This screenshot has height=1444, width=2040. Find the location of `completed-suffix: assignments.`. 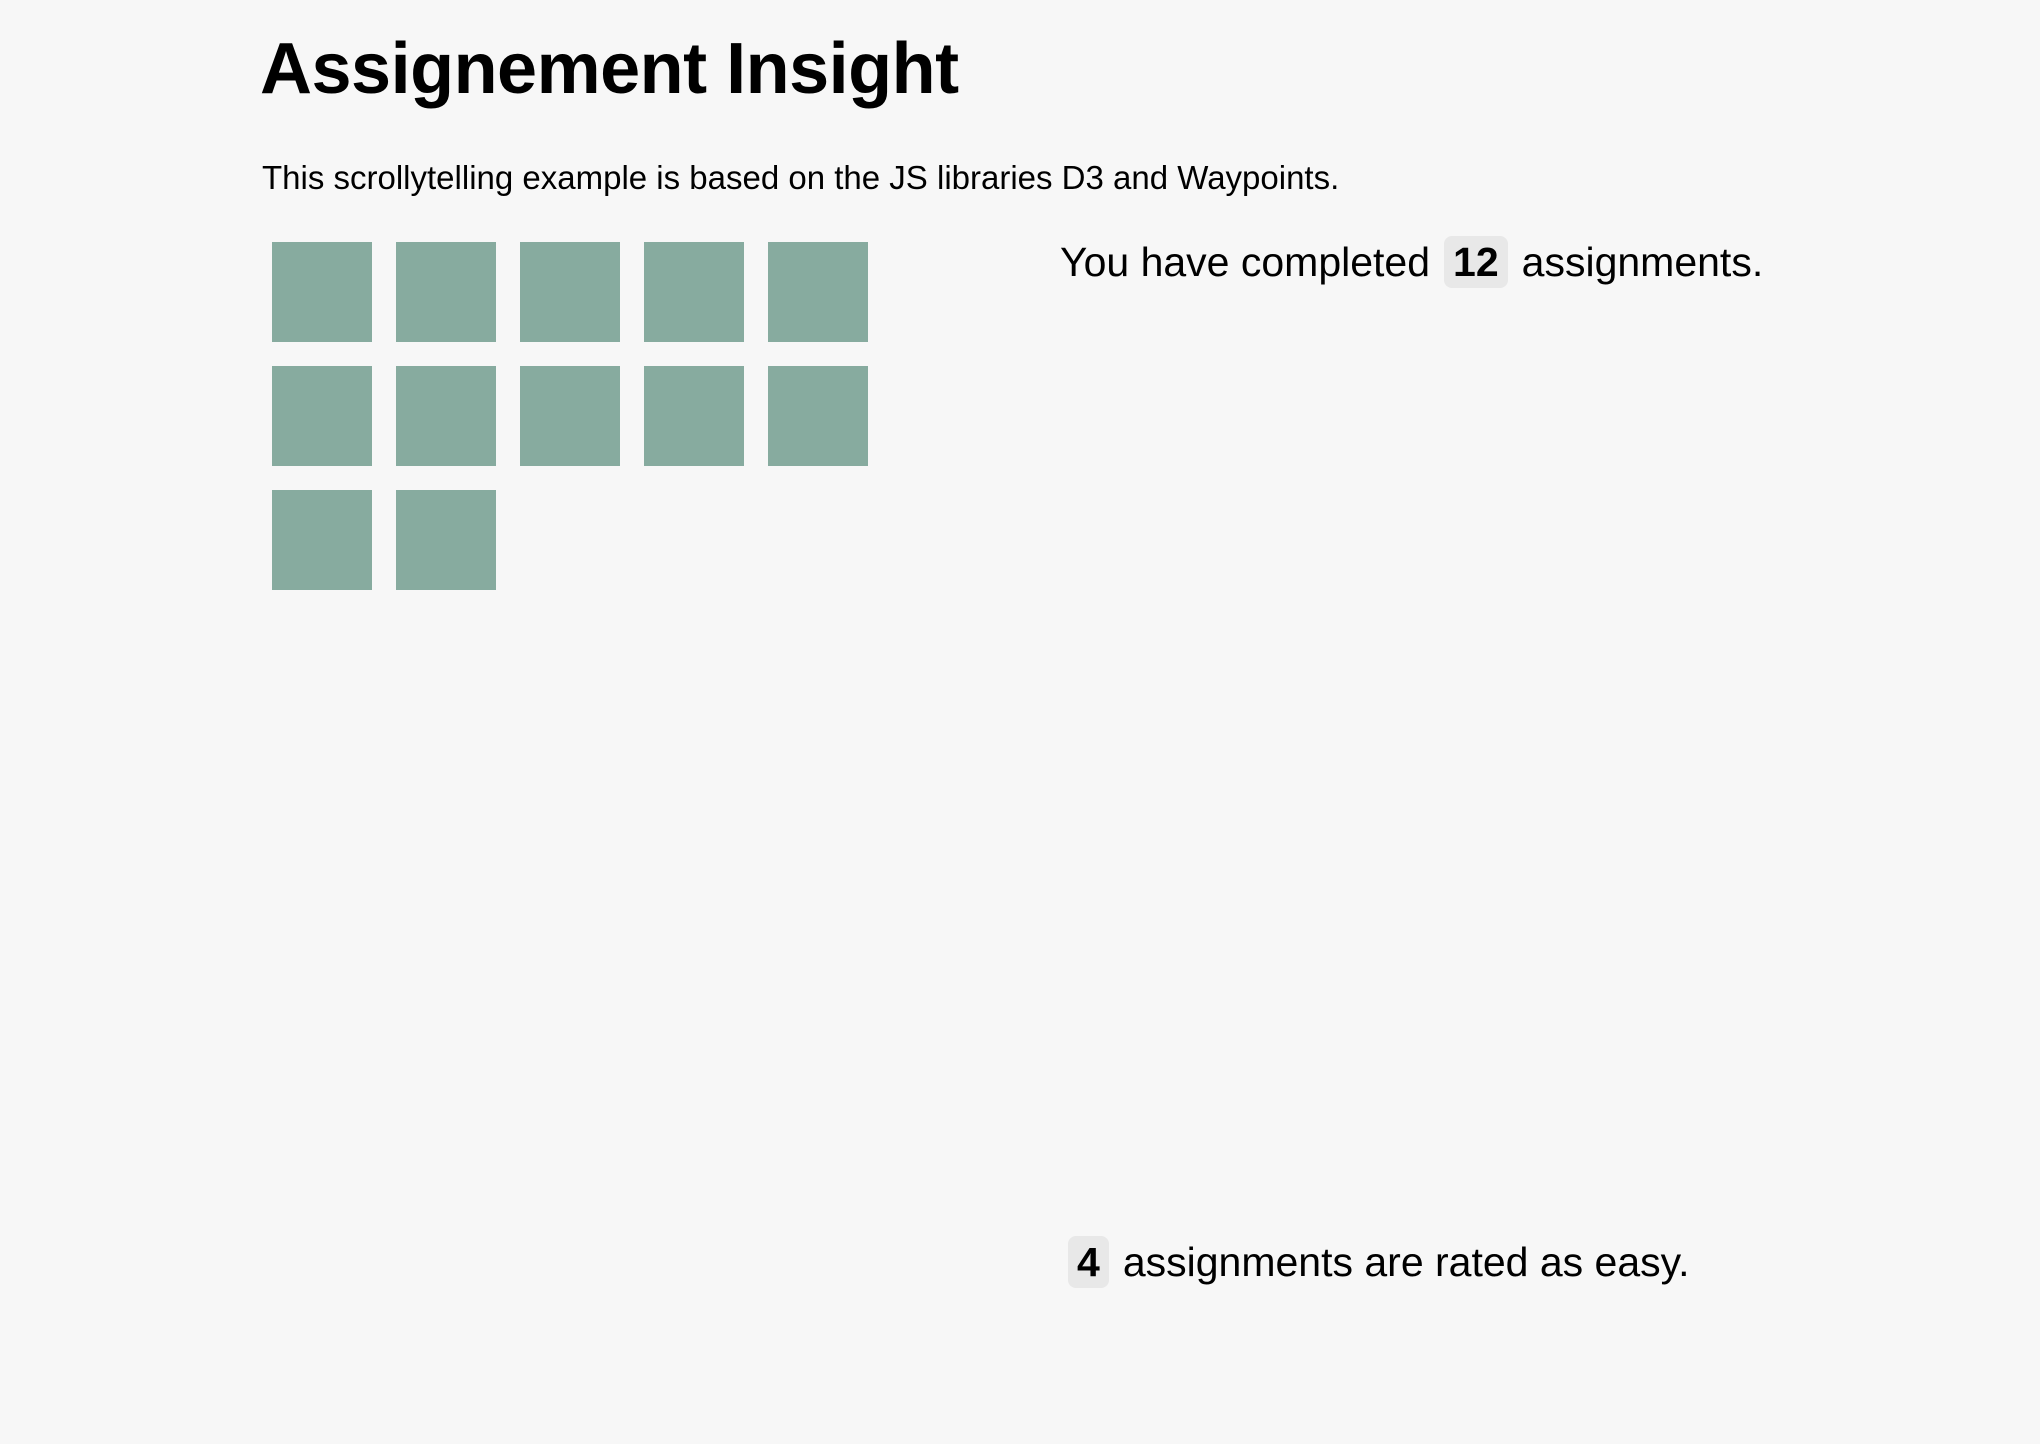

completed-suffix: assignments. is located at coordinates (1642, 262).